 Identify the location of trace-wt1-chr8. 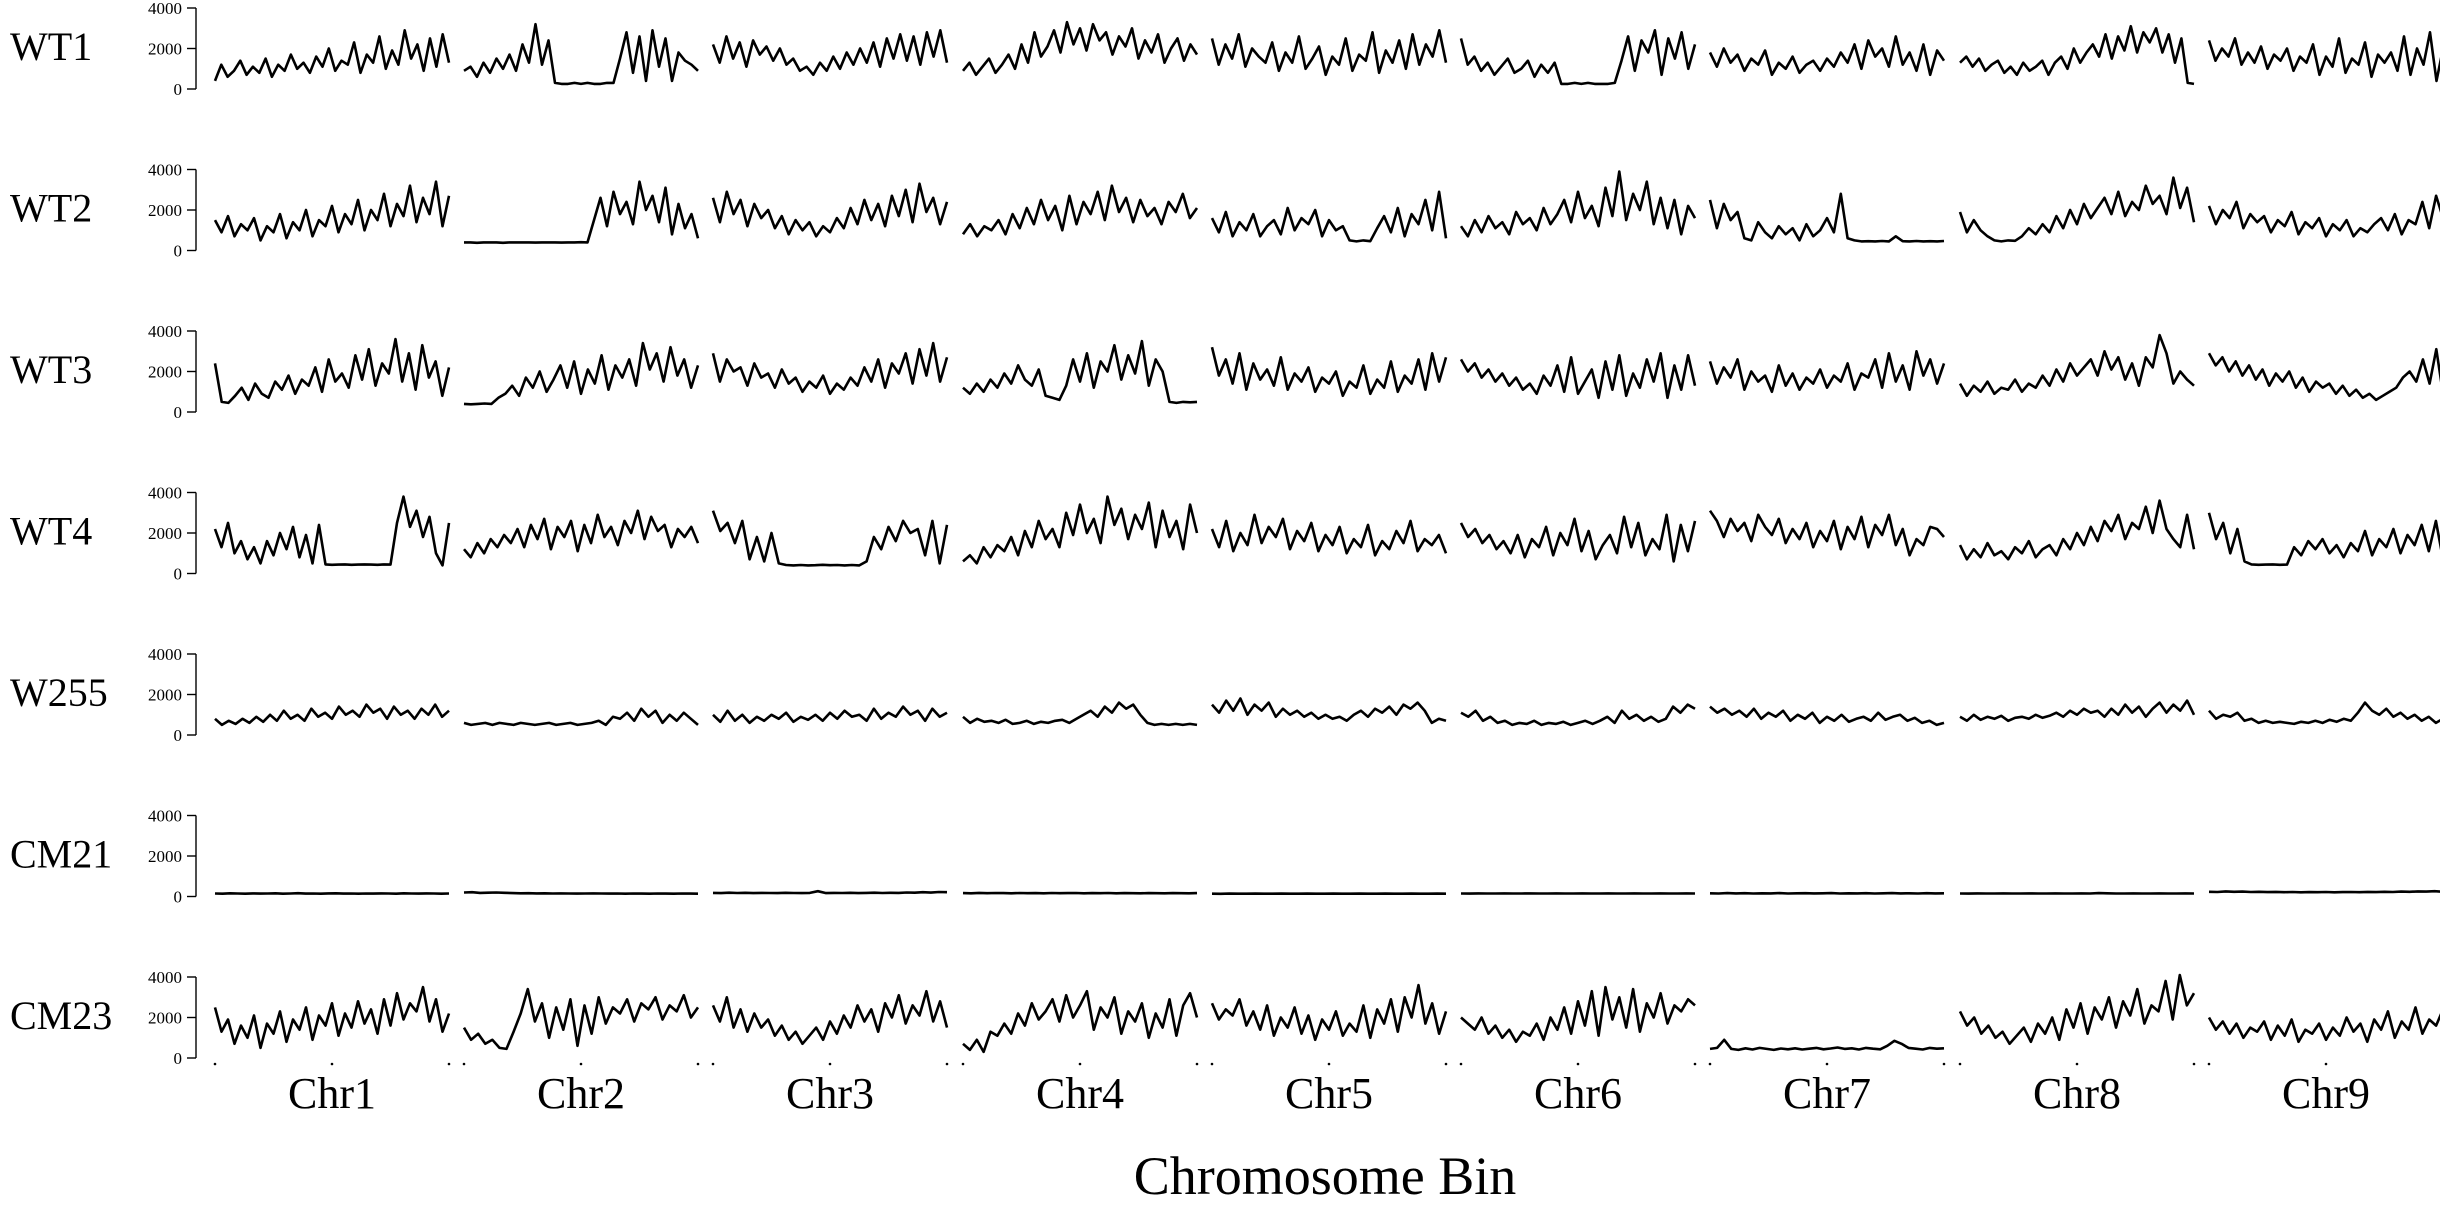
(2077, 55).